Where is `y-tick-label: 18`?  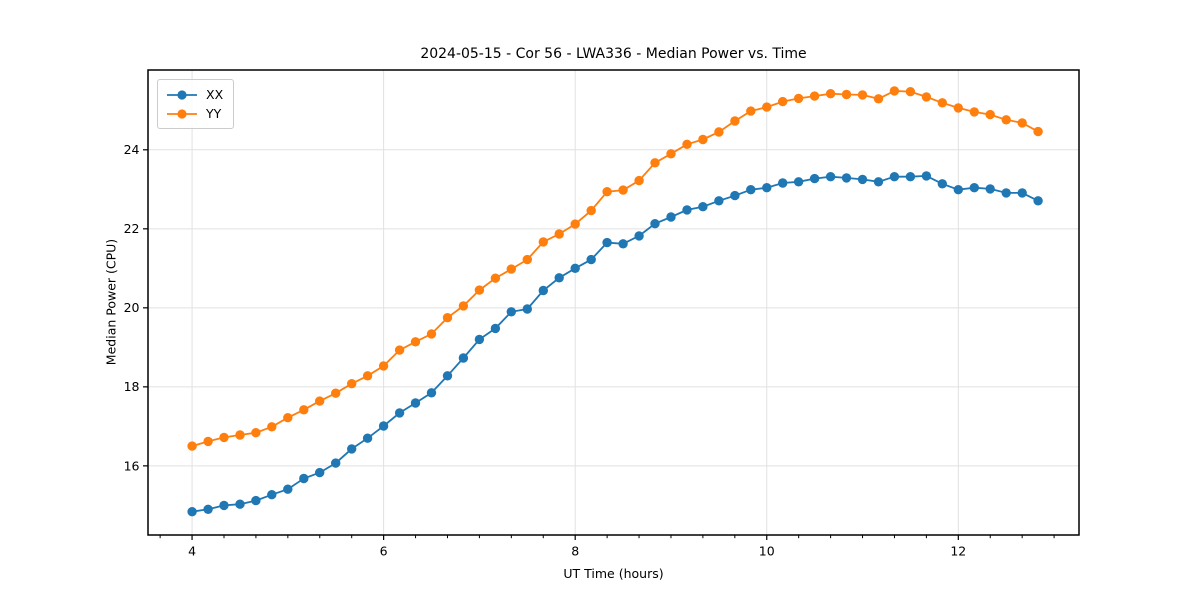
y-tick-label: 18 is located at coordinates (132, 386).